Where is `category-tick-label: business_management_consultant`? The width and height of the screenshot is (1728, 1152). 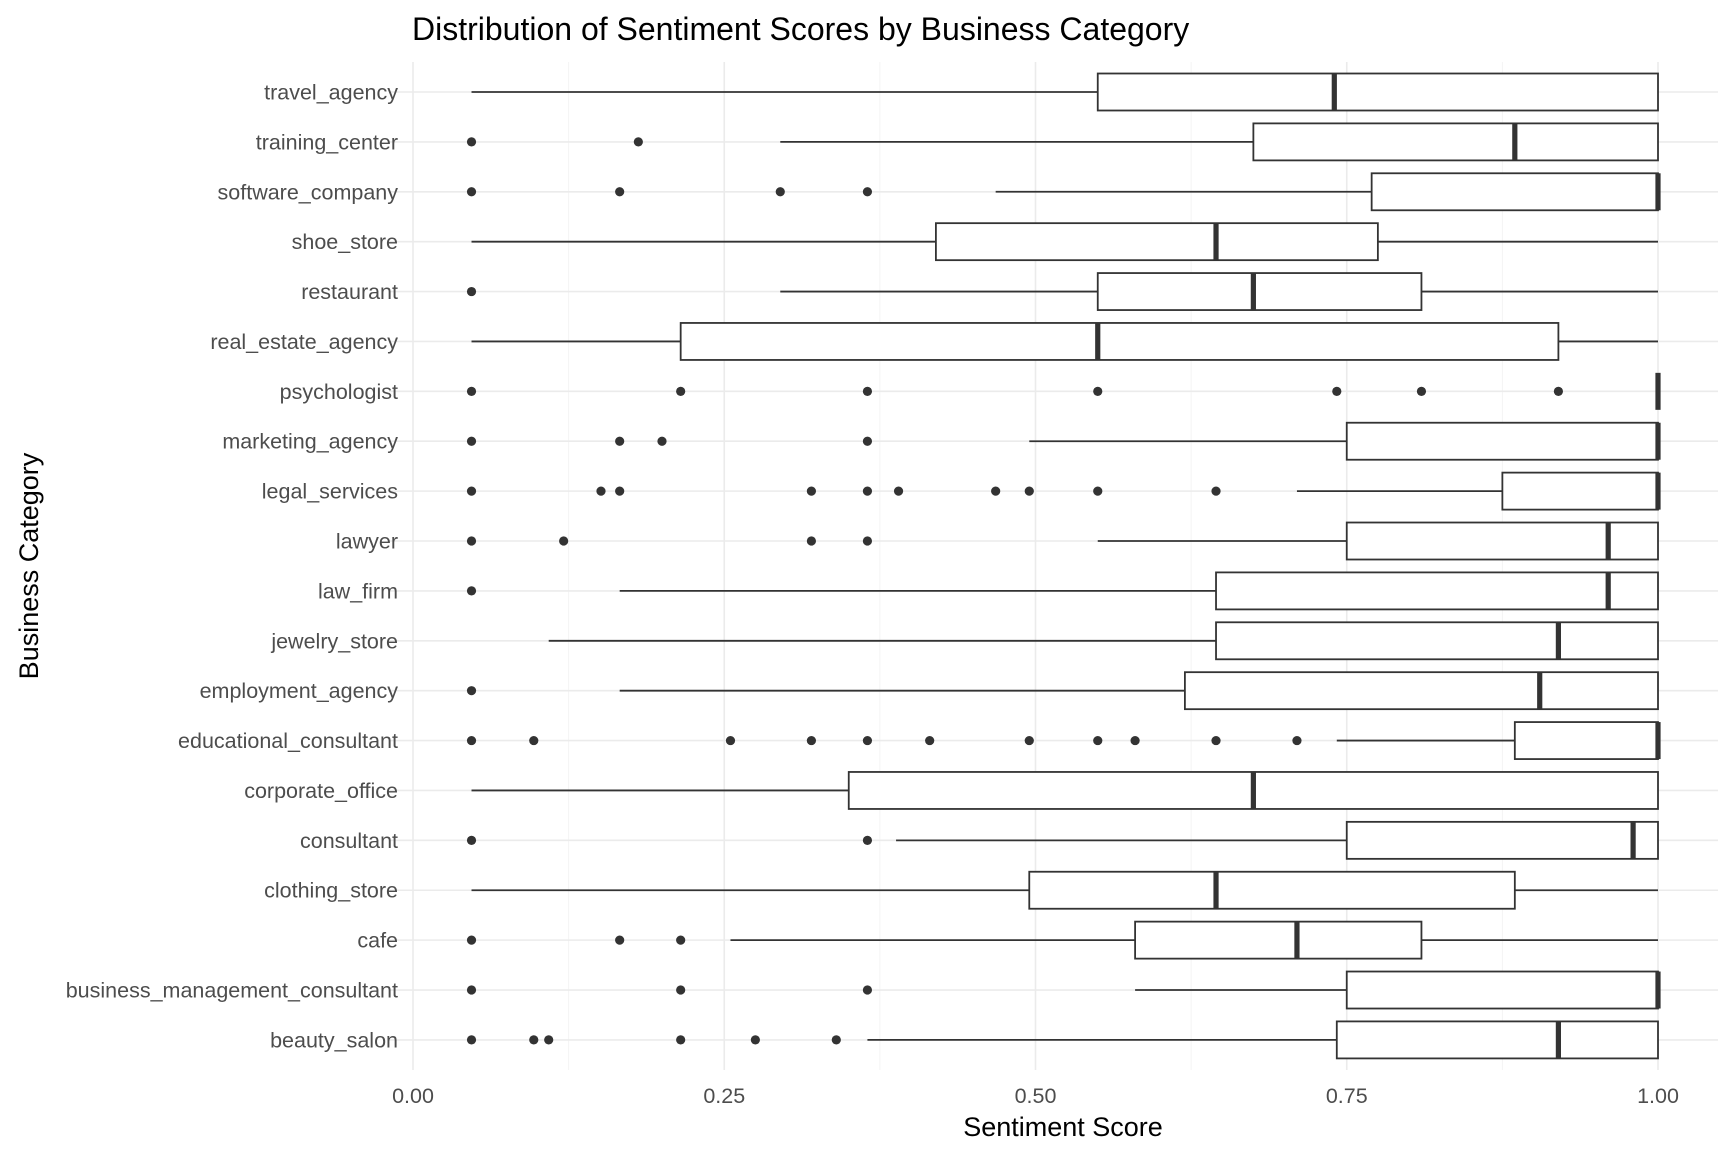
category-tick-label: business_management_consultant is located at coordinates (232, 991).